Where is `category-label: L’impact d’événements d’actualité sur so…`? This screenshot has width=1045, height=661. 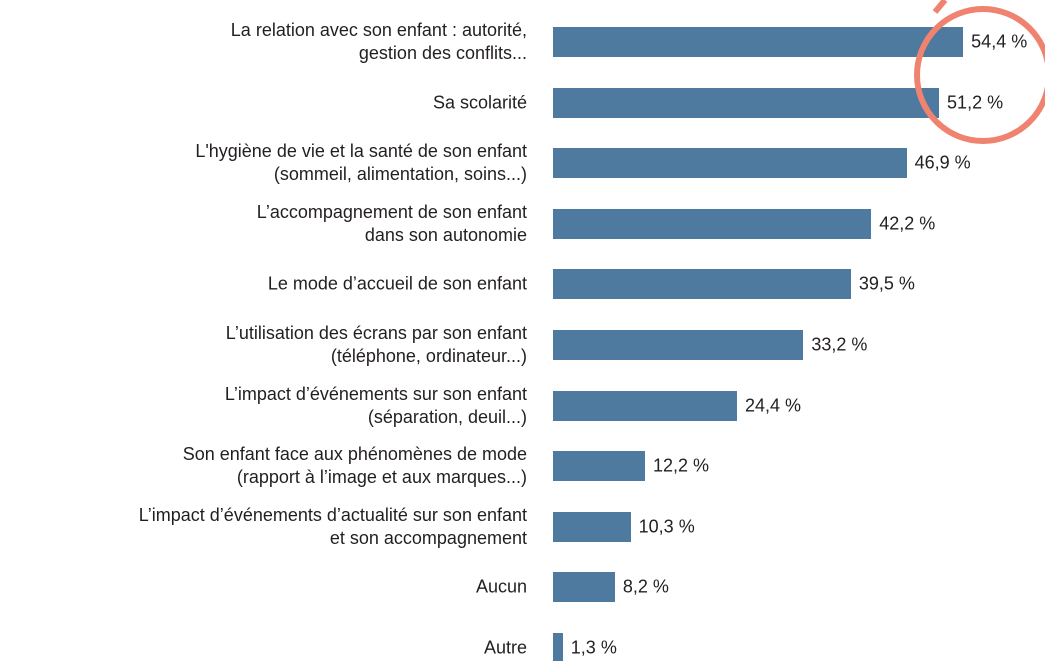 category-label: L’impact d’événements d’actualité sur so… is located at coordinates (332, 526).